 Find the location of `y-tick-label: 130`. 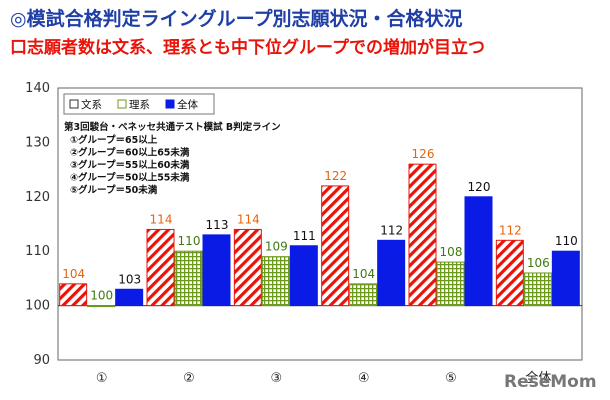

y-tick-label: 130 is located at coordinates (37, 142).